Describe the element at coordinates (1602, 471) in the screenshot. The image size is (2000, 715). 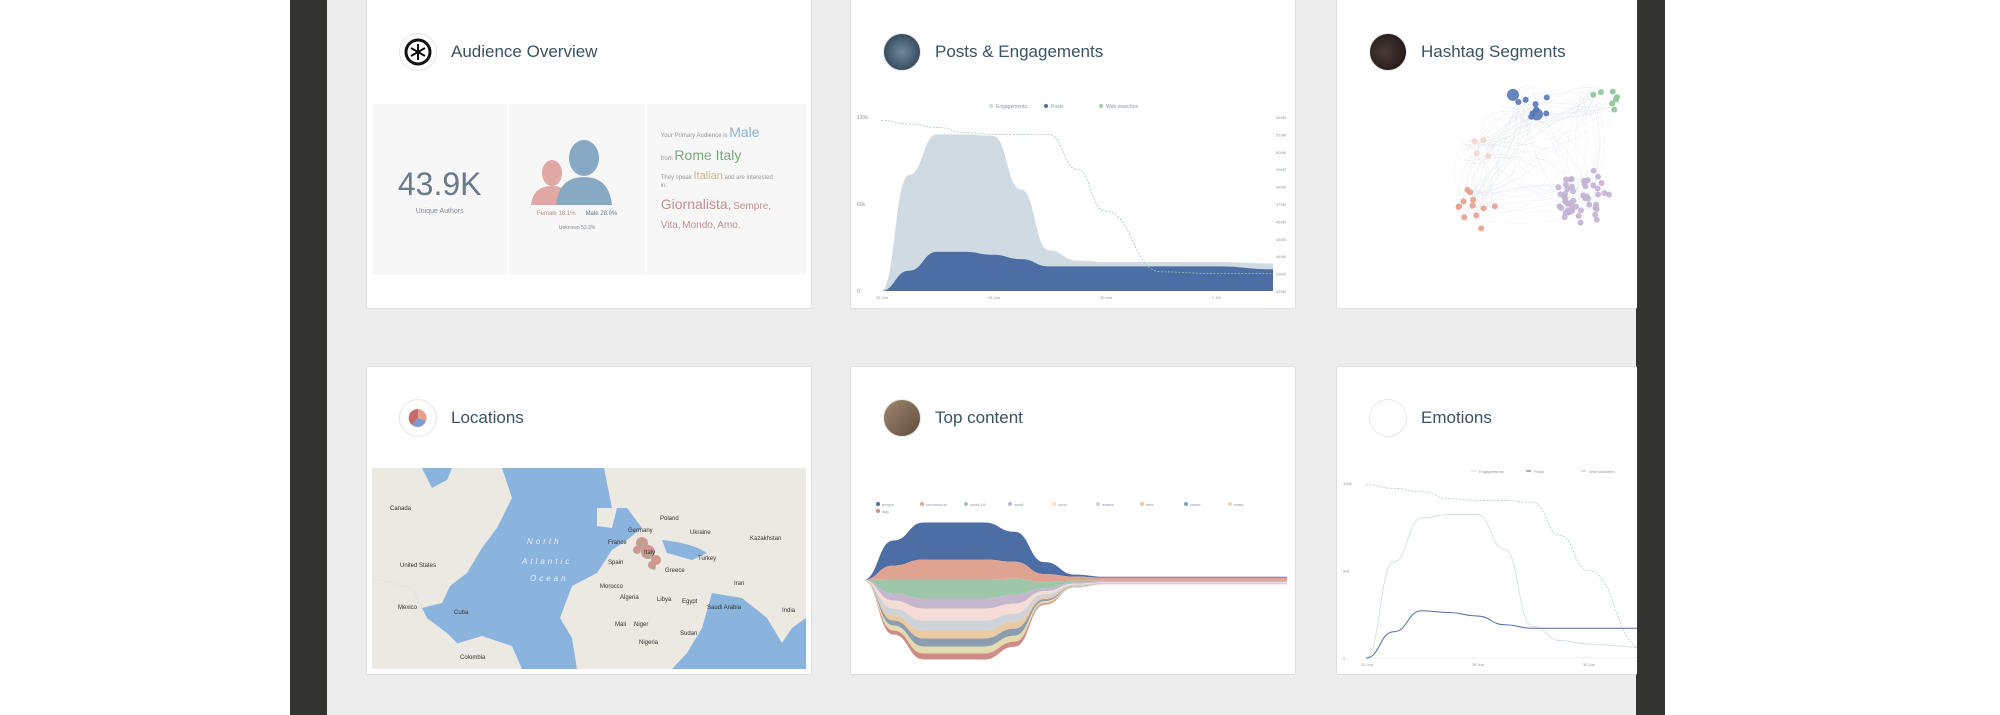
I see `legend-label: Web searches` at that location.